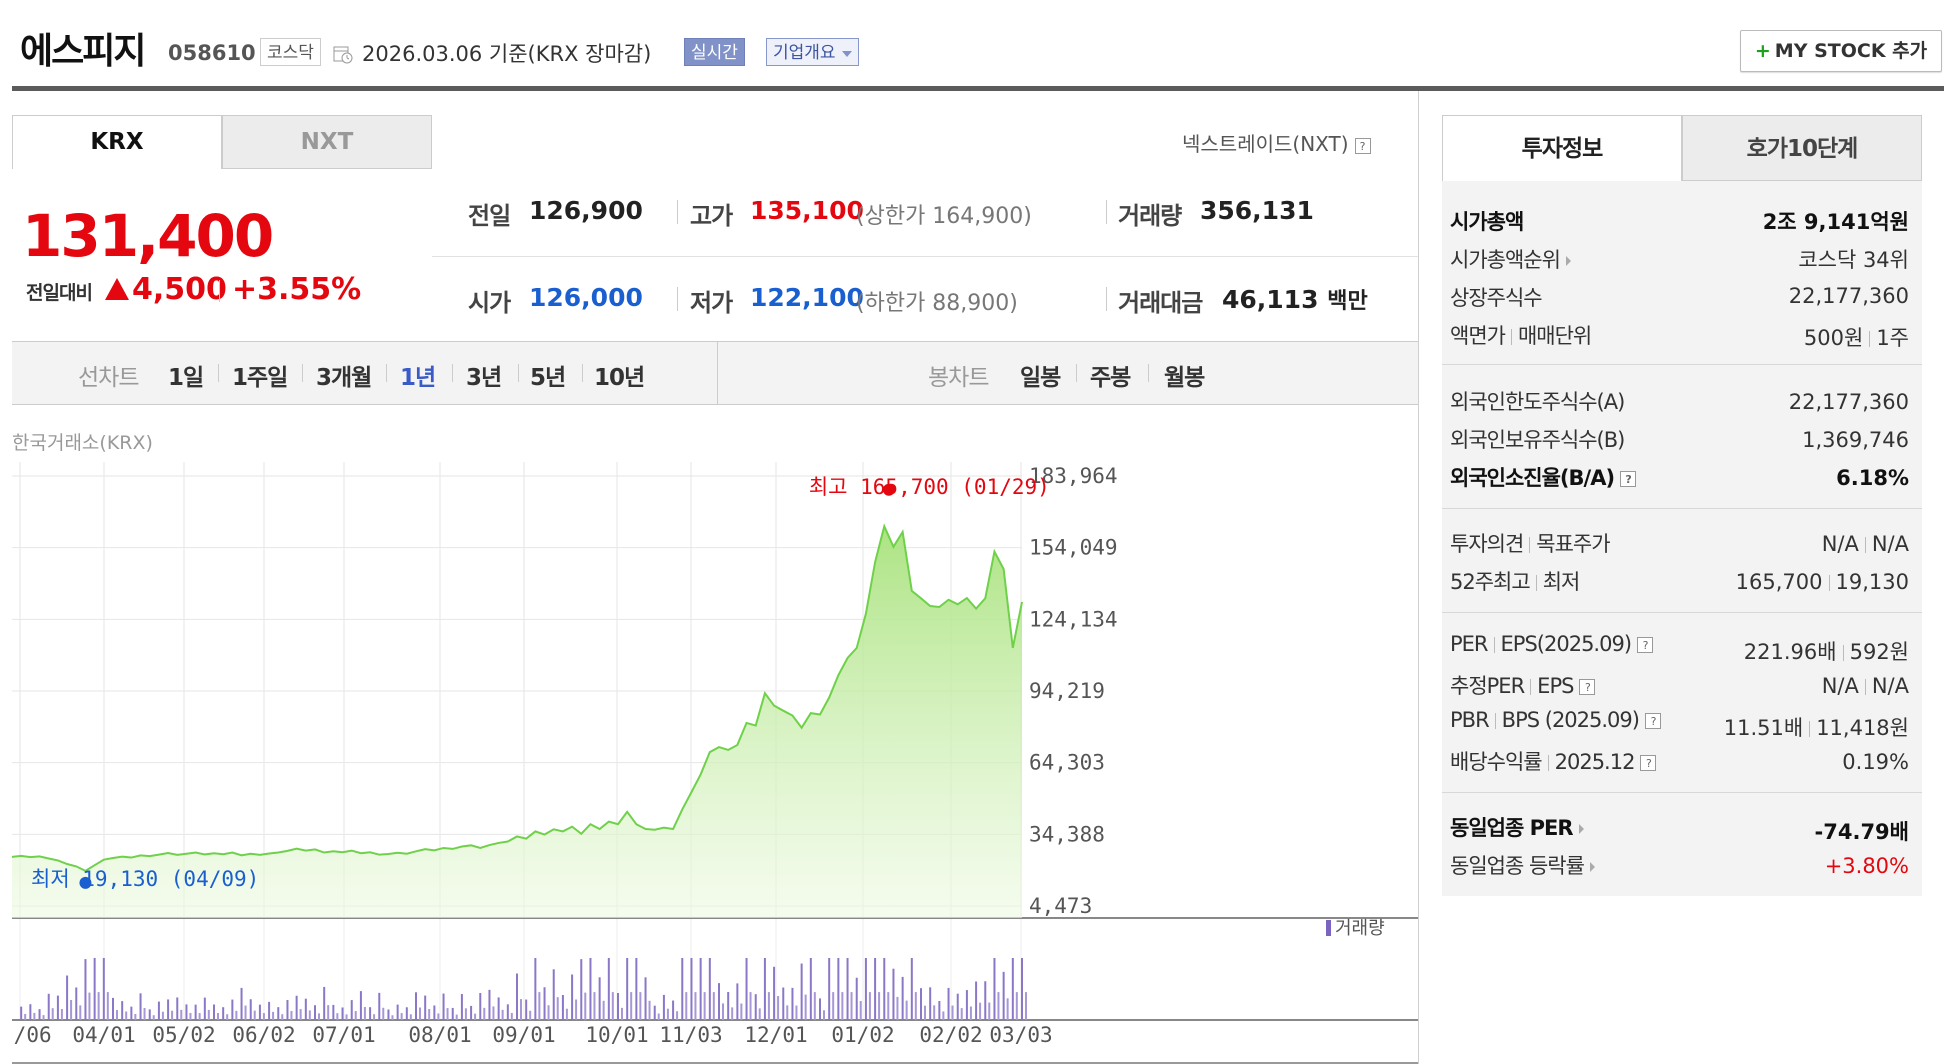 The image size is (1948, 1064). I want to click on realtime-button: 실시간, so click(714, 52).